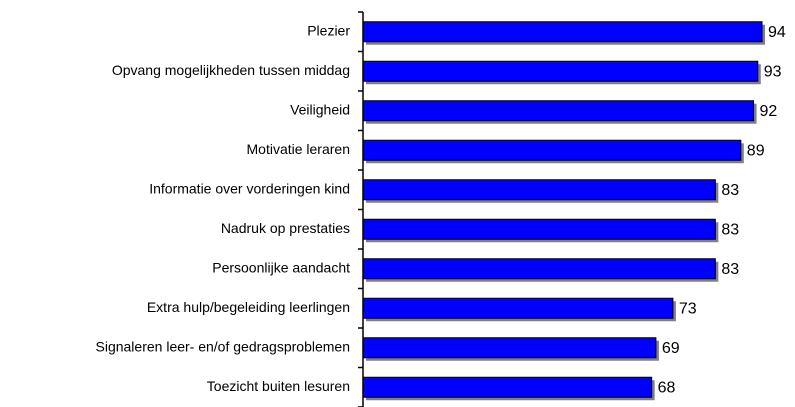 The width and height of the screenshot is (795, 407). Describe the element at coordinates (231, 70) in the screenshot. I see `category-label: Opvang mogelijkheden tussen middag` at that location.